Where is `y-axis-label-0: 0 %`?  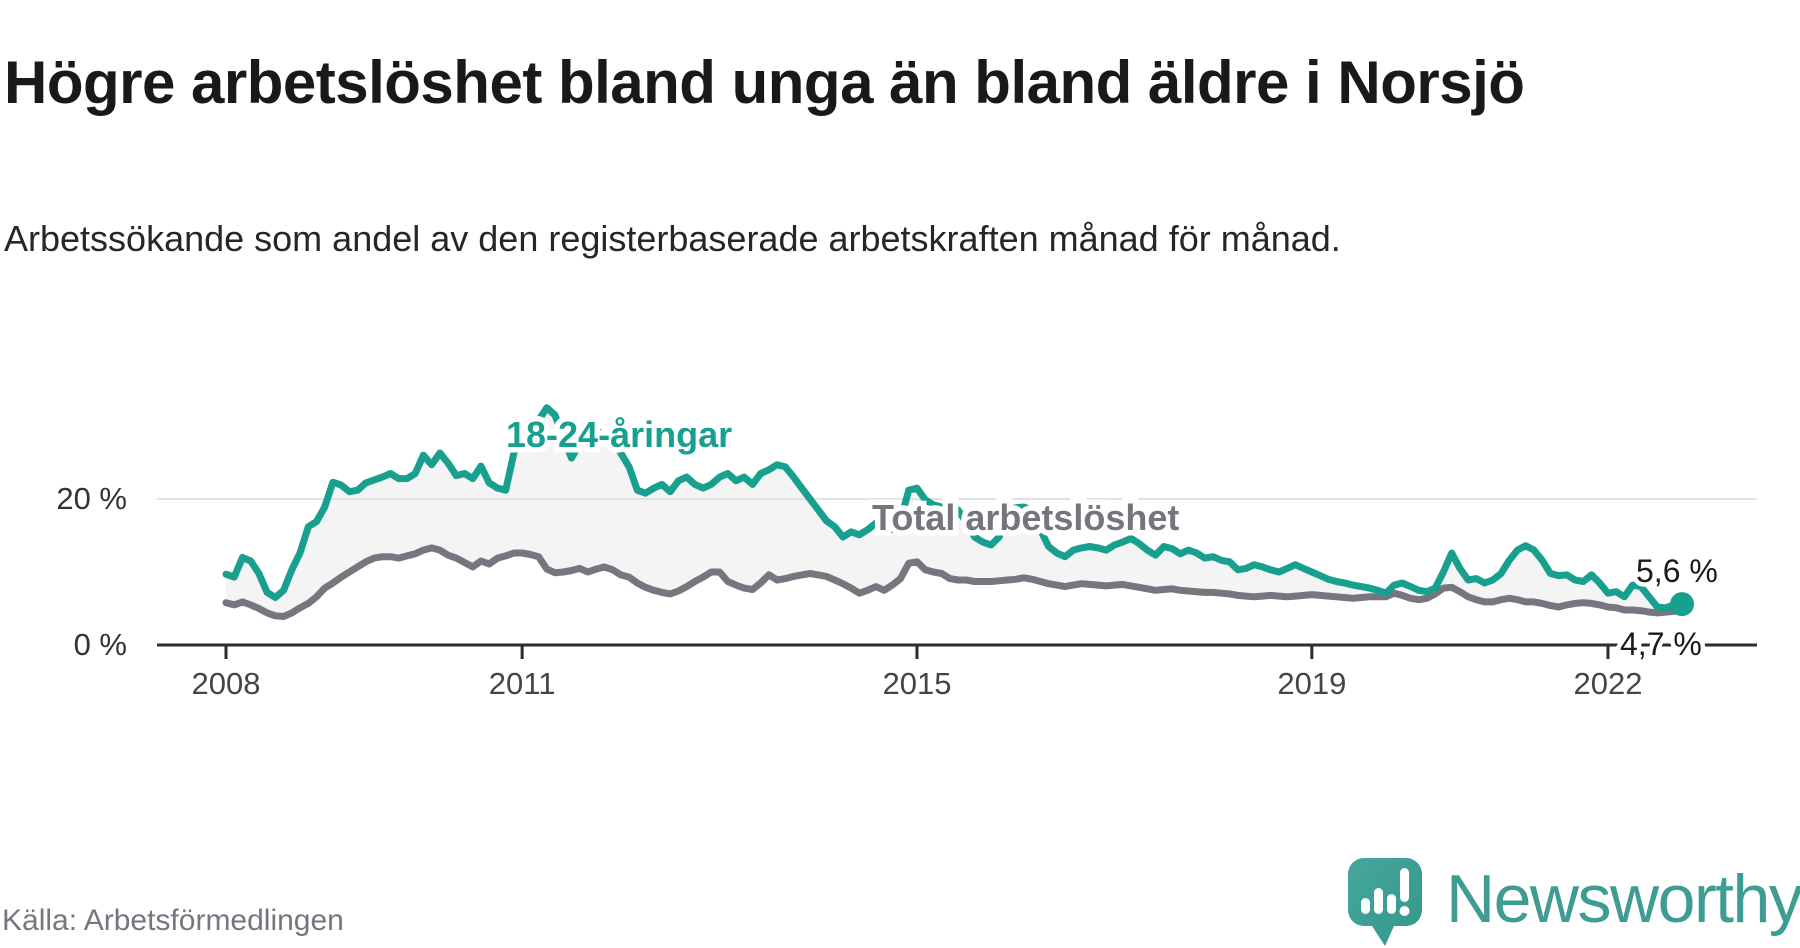
y-axis-label-0: 0 % is located at coordinates (100, 644).